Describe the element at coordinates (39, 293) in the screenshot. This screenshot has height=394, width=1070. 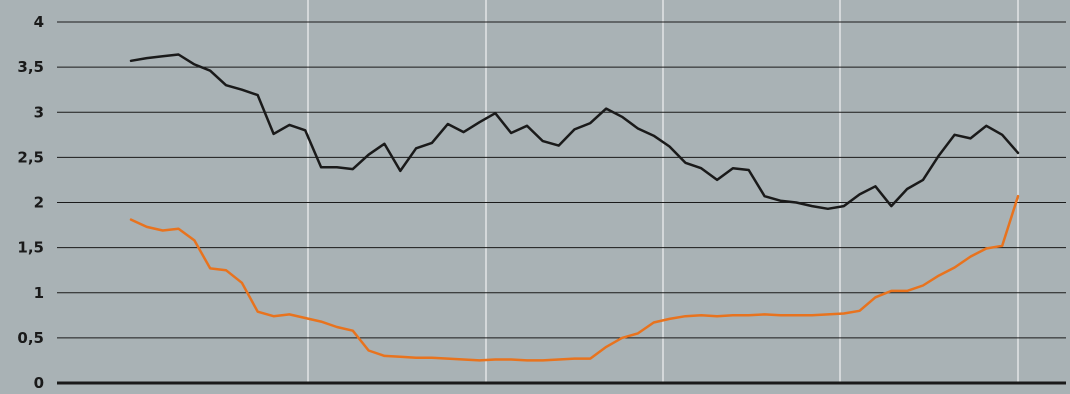
I see `y-tick-label: 1` at that location.